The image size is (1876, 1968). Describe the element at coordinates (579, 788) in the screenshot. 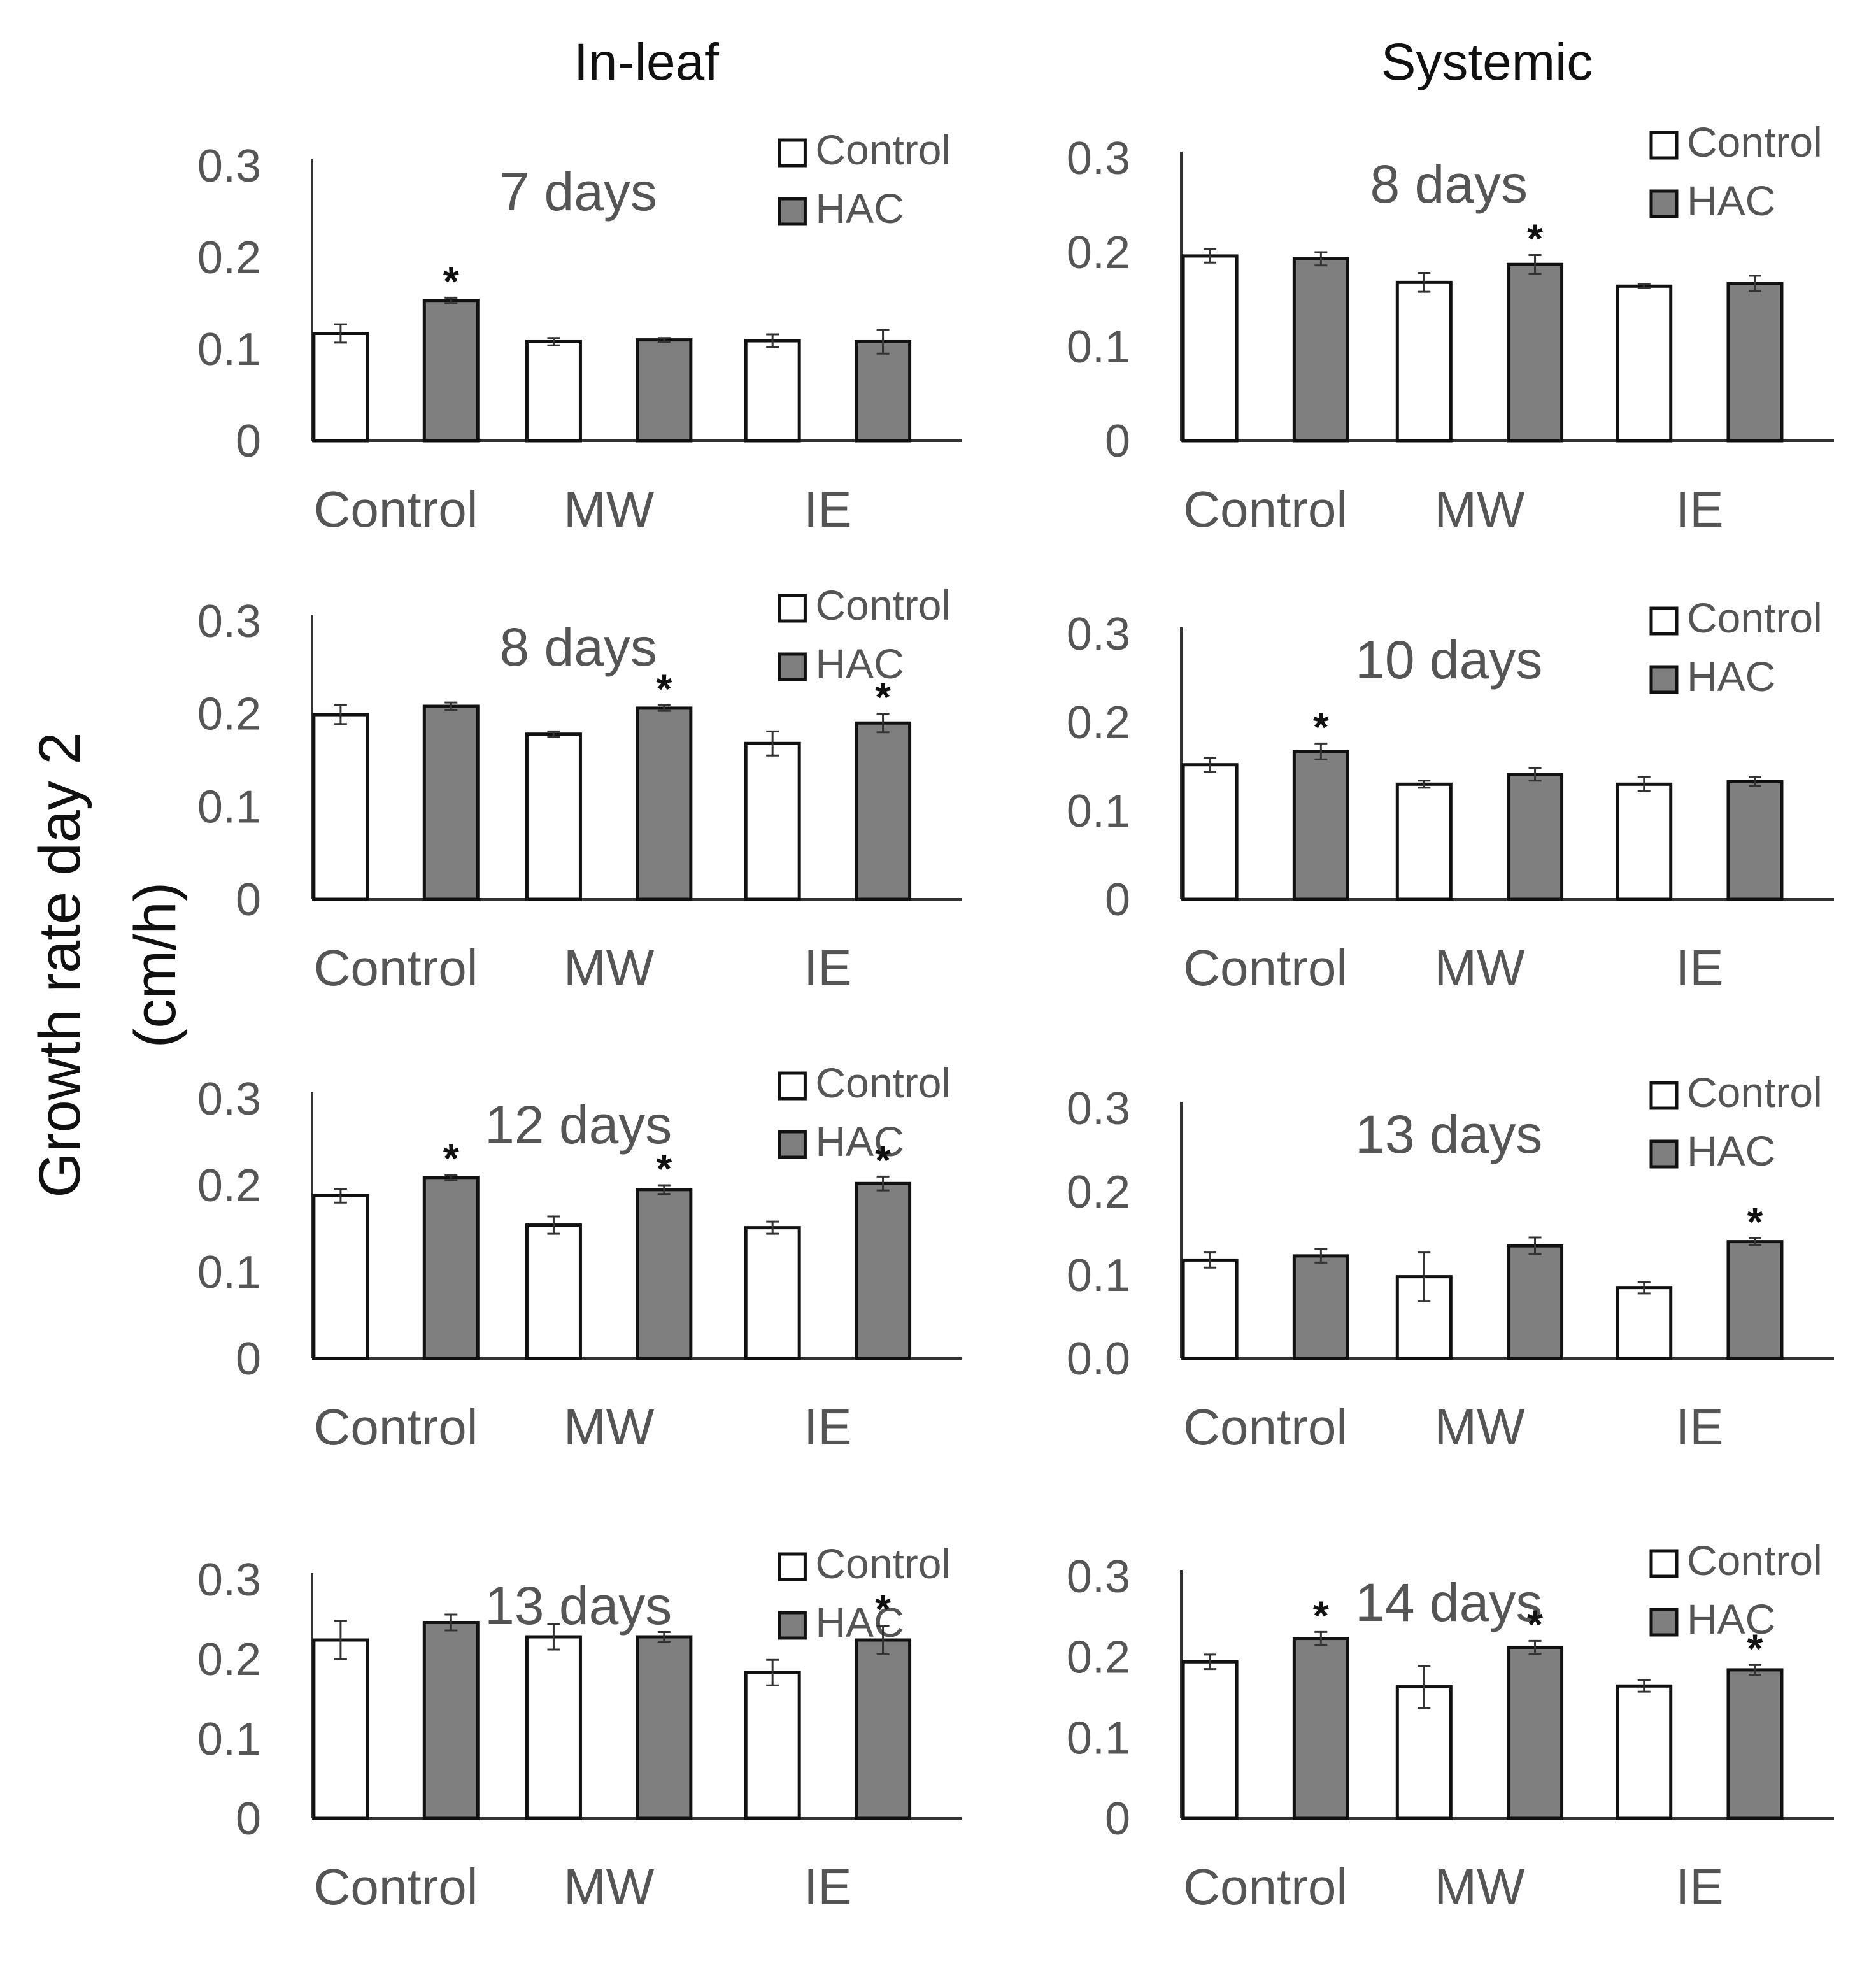

I see `chart-panel: 0 0.1 0.2 0.3 8 days Control HAC Control * MW * IE` at that location.